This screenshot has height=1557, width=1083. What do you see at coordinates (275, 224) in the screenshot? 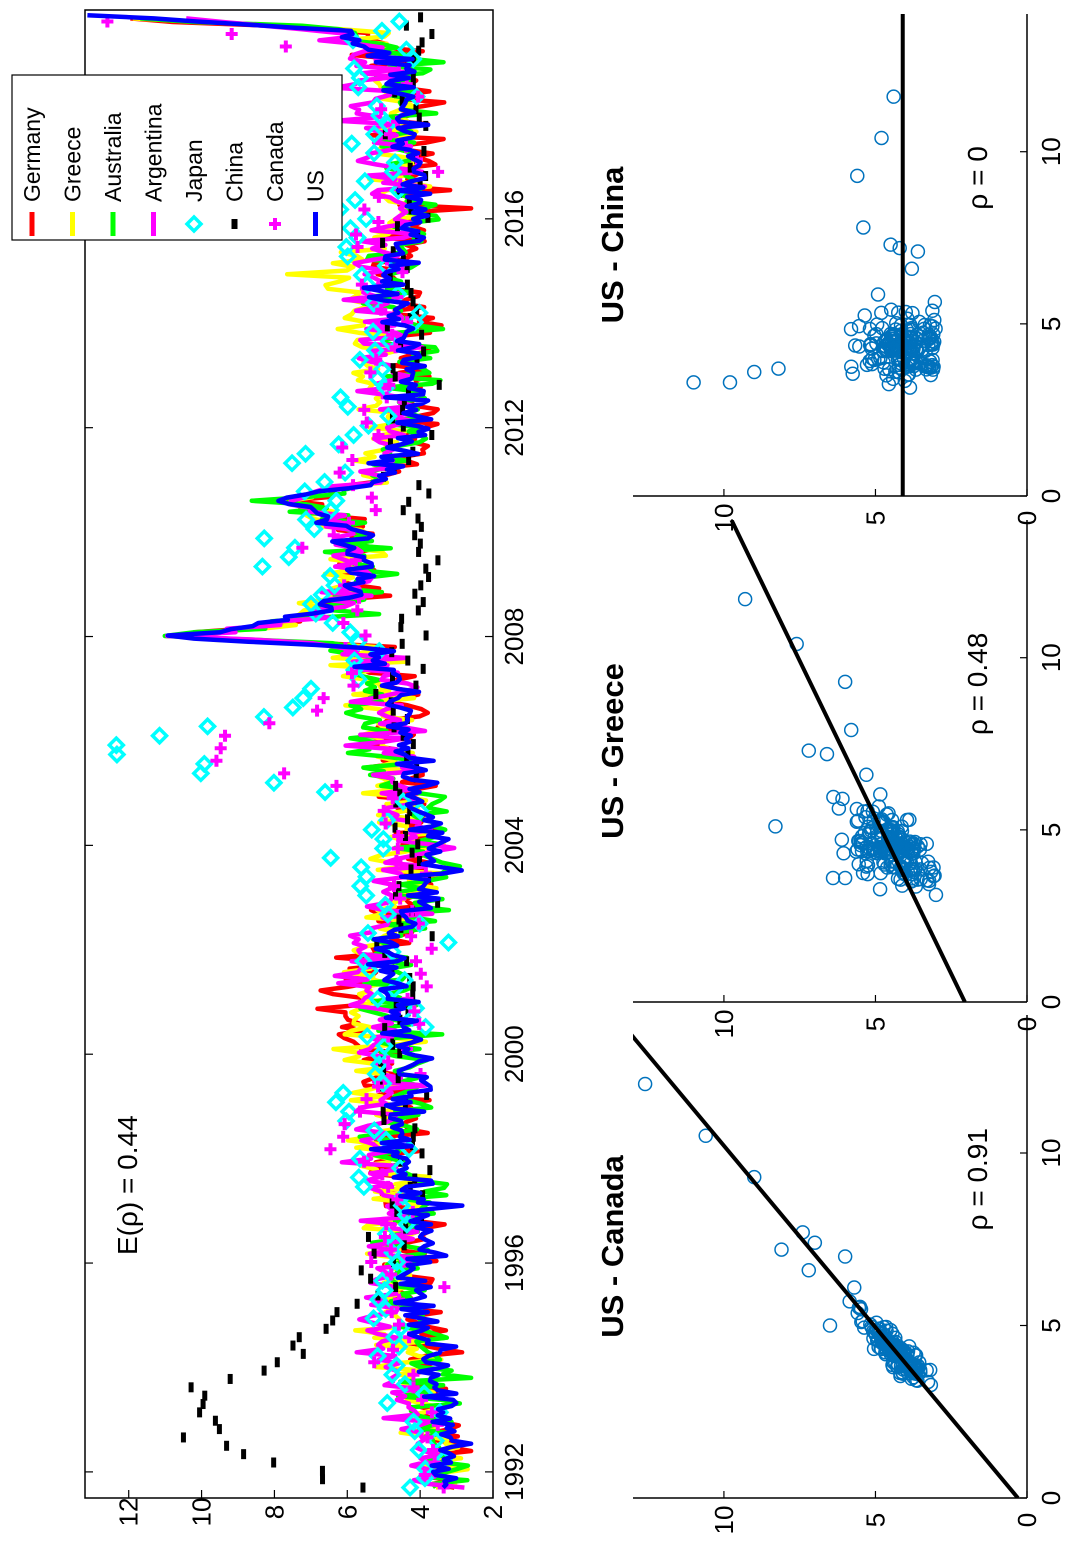
I see `legend-swatch` at bounding box center [275, 224].